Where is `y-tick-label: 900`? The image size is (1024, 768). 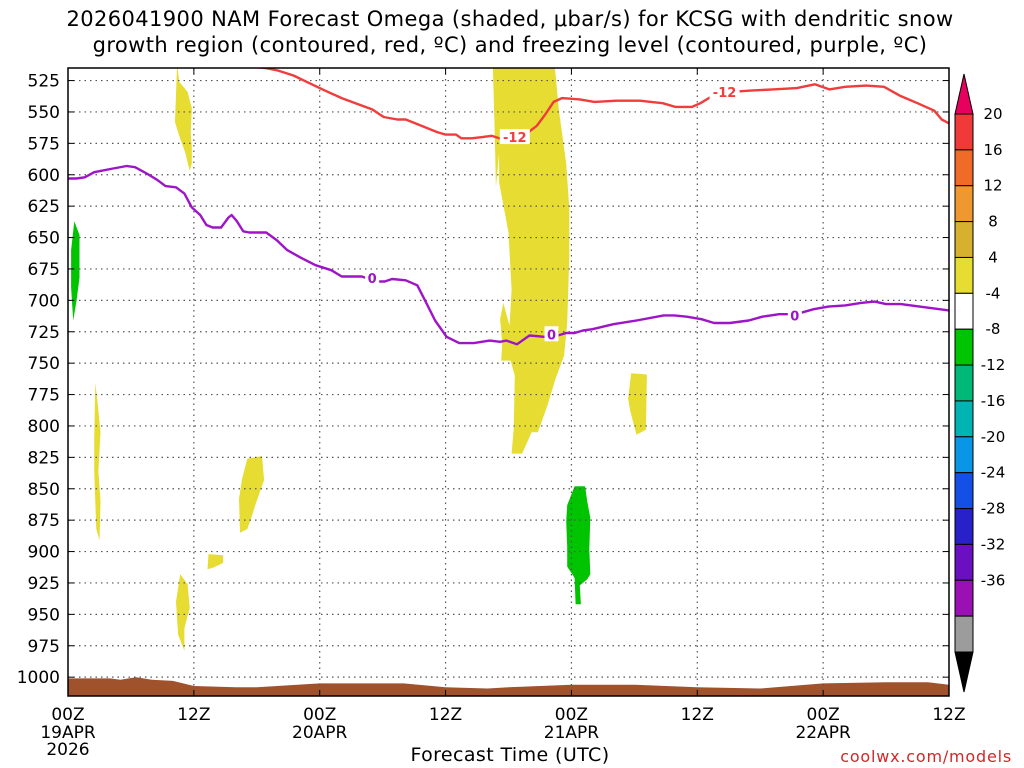
y-tick-label: 900 is located at coordinates (44, 553).